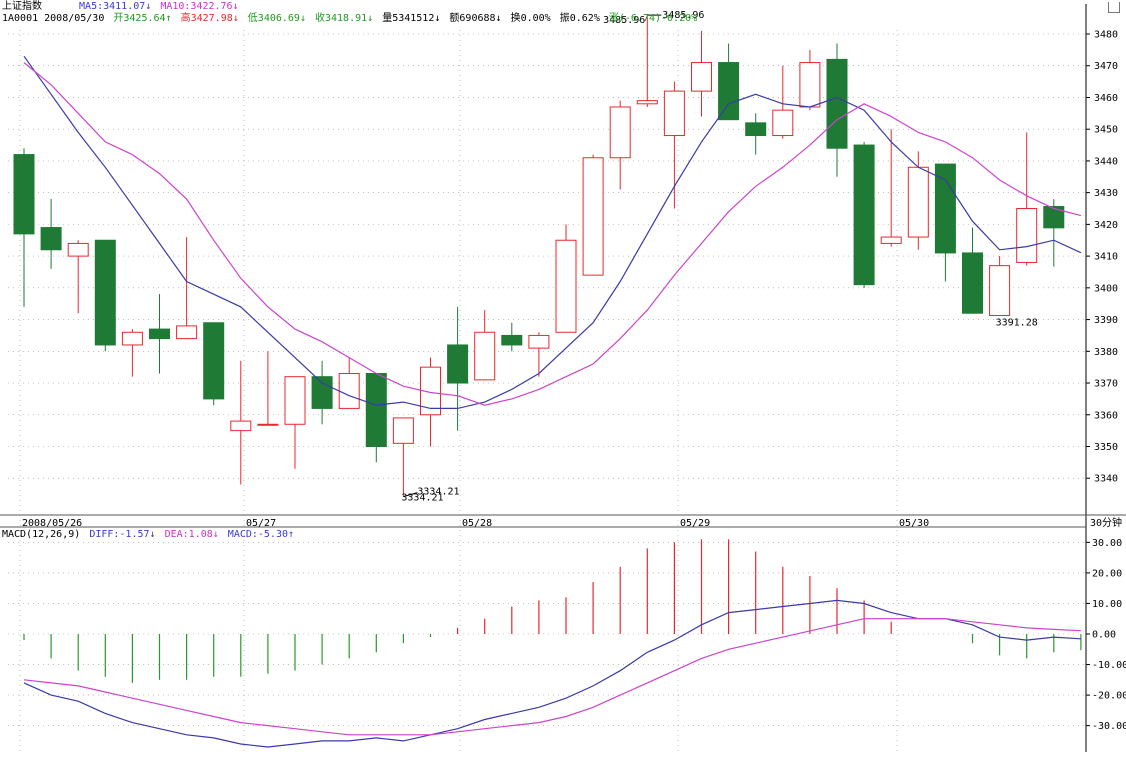 This screenshot has width=1126, height=758. Describe the element at coordinates (1109, 696) in the screenshot. I see `macd-tick-label: -20.00` at that location.